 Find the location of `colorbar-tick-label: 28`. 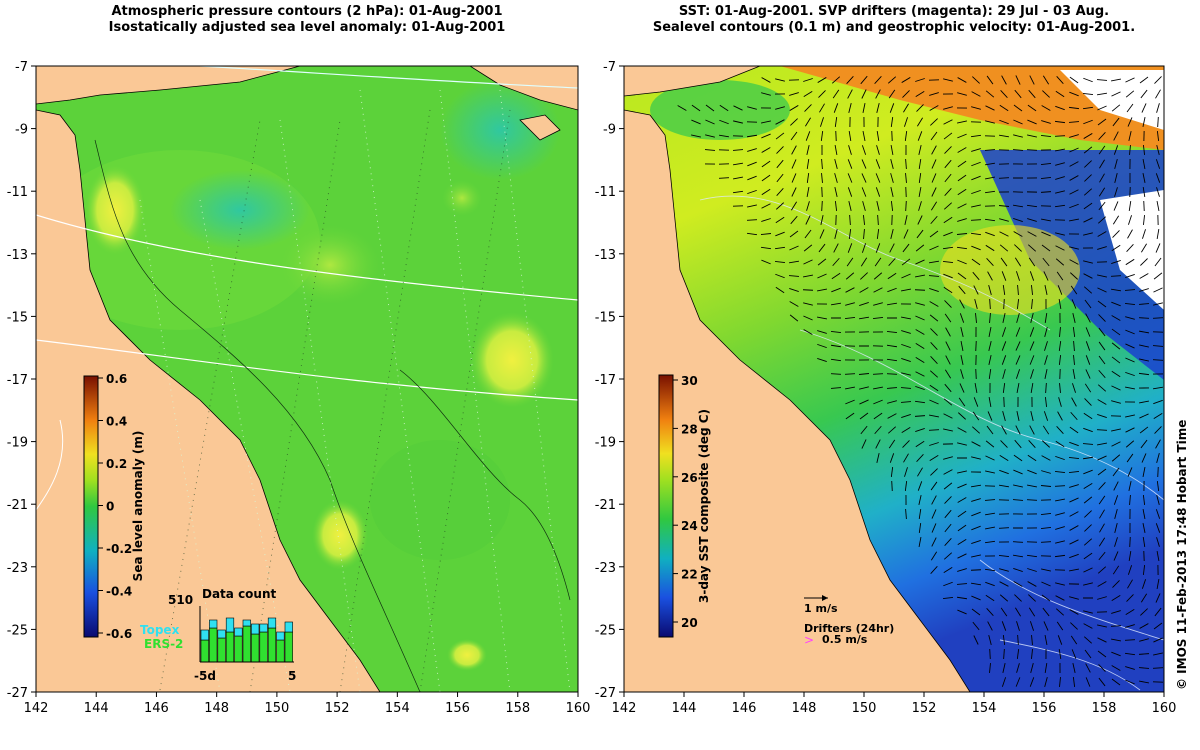

colorbar-tick-label: 28 is located at coordinates (689, 429).